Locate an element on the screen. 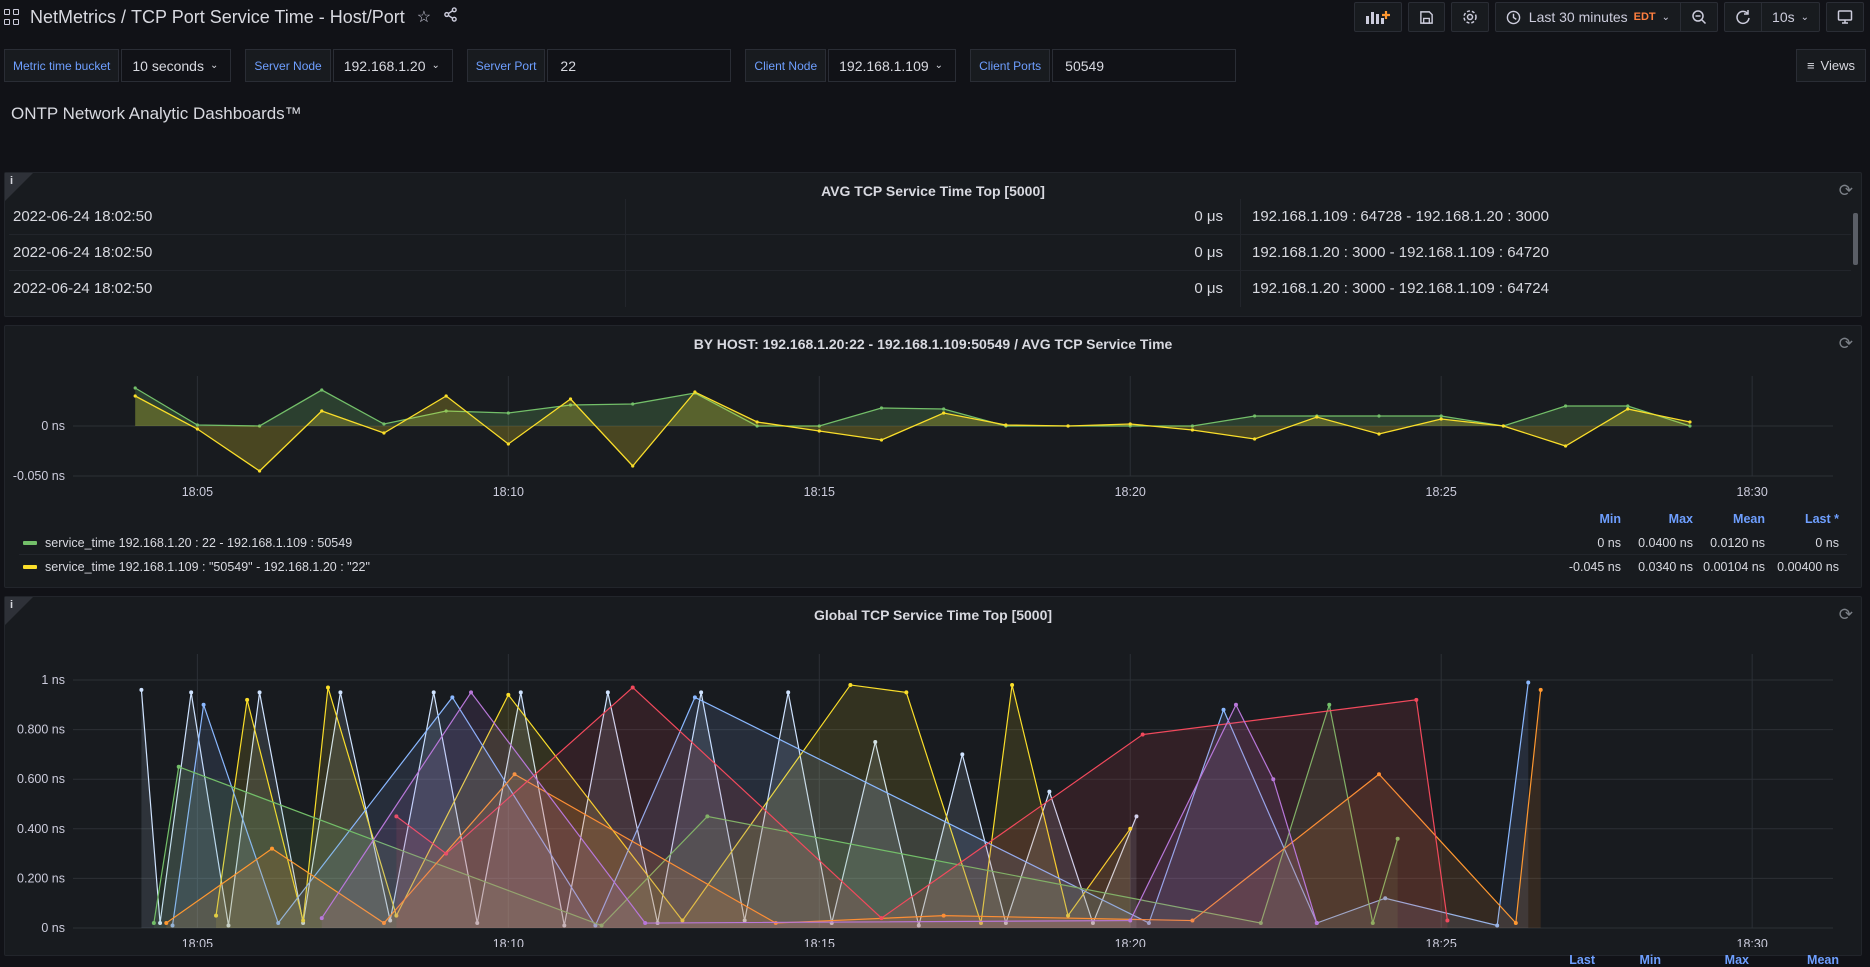 This screenshot has width=1870, height=967. refresh-button is located at coordinates (1743, 17).